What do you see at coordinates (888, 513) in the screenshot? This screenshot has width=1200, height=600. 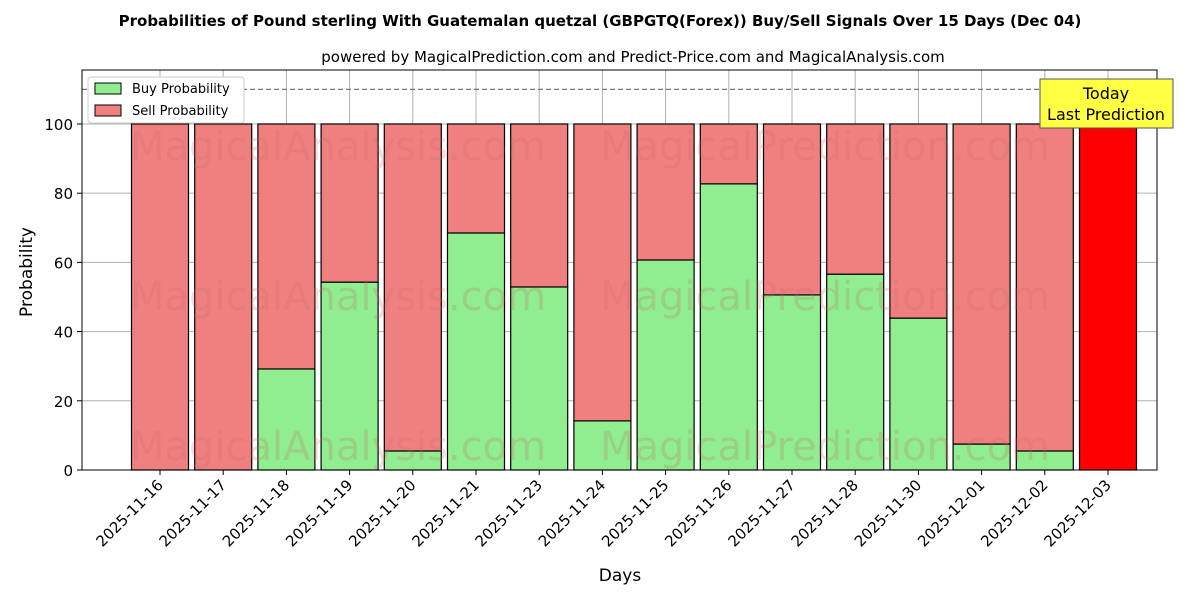 I see `x-tick-label: 2025-11-30` at bounding box center [888, 513].